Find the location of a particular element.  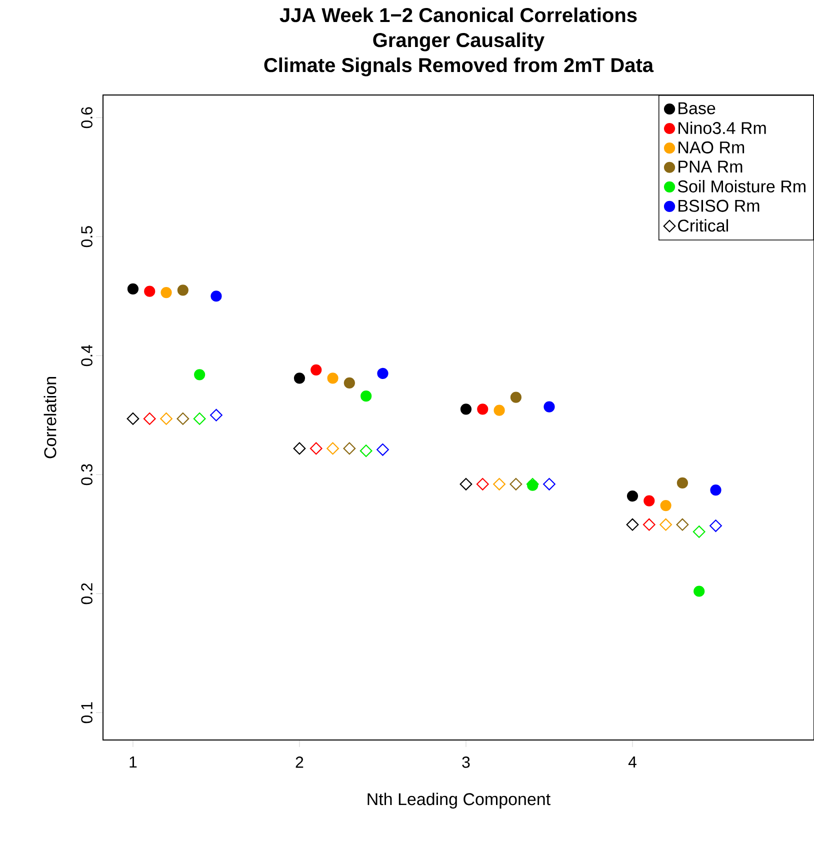

y-tick-label: 0.4 is located at coordinates (86, 355).